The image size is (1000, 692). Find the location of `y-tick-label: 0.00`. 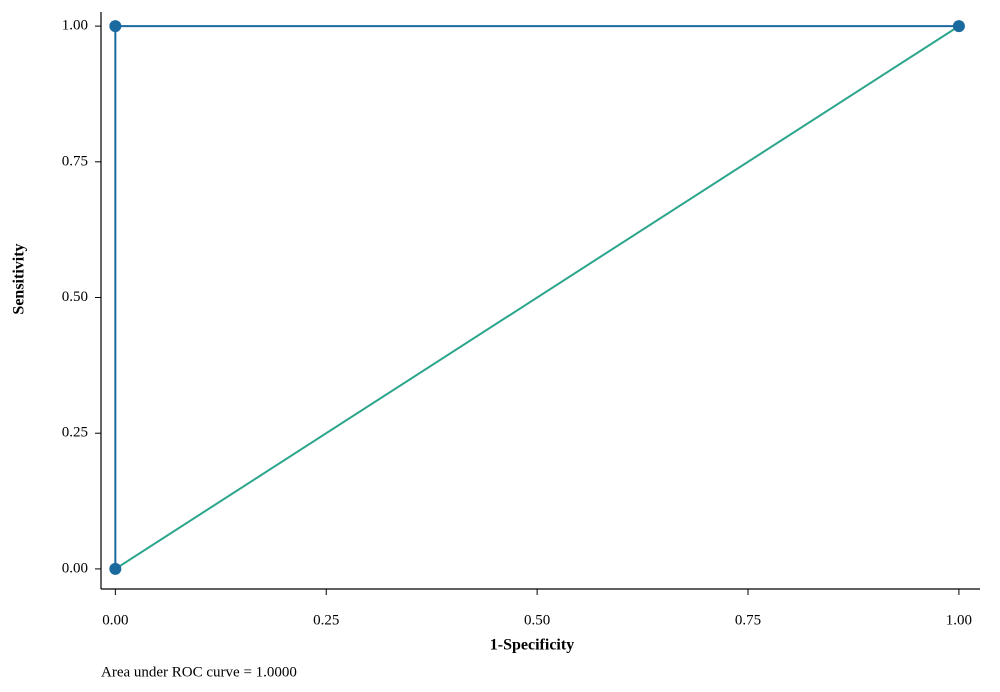

y-tick-label: 0.00 is located at coordinates (75, 568).